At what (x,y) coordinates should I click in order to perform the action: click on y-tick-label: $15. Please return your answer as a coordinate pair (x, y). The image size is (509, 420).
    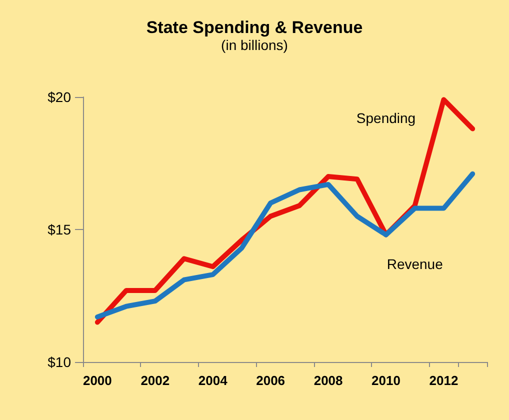
    Looking at the image, I should click on (60, 230).